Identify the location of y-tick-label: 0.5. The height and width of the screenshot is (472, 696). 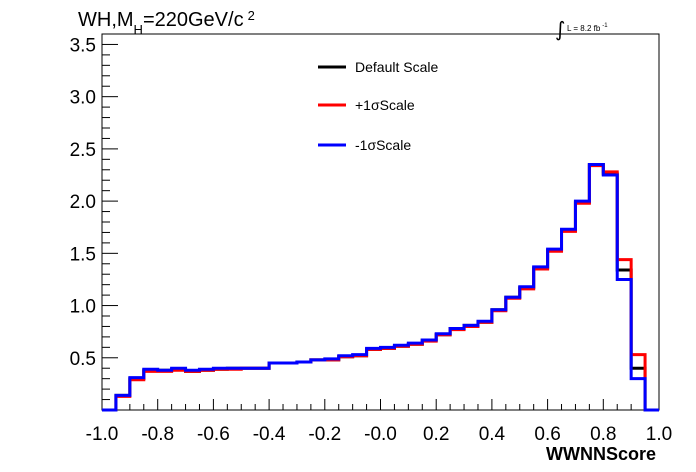
(83, 359).